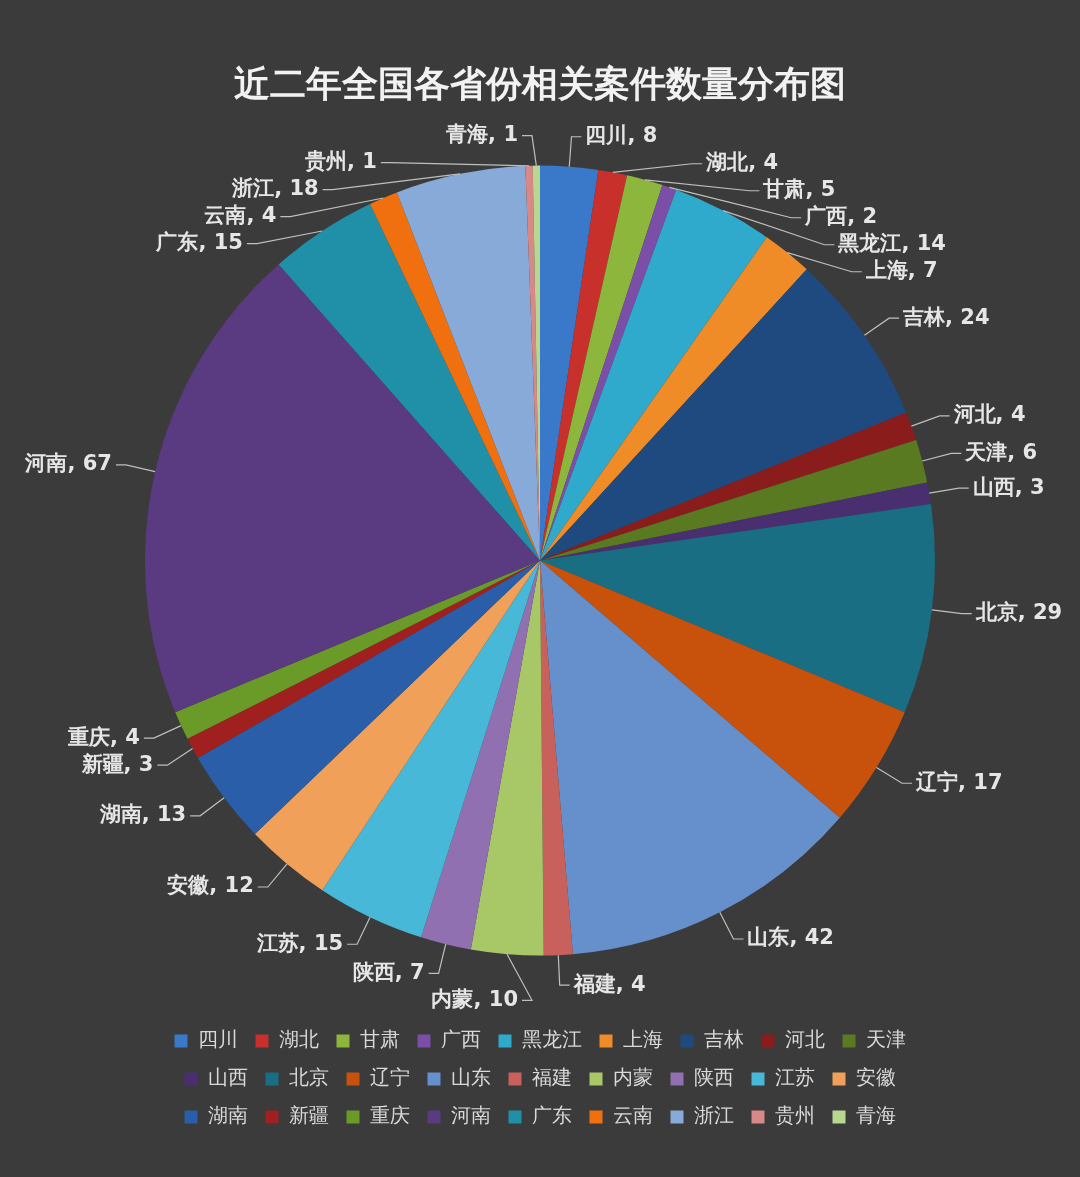 Image resolution: width=1080 pixels, height=1177 pixels. I want to click on legend-label: 江苏, so click(794, 1077).